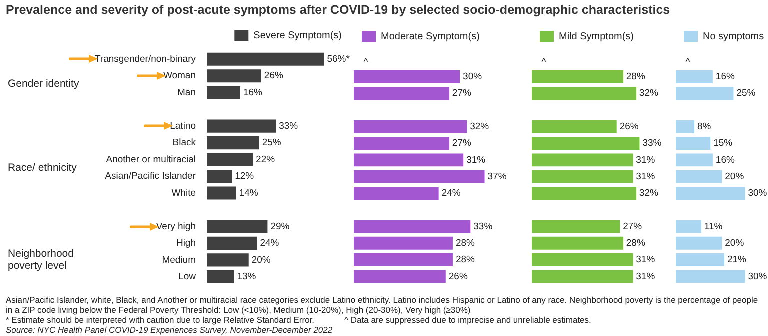 This screenshot has height=336, width=768. I want to click on data-label: 8%, so click(704, 127).